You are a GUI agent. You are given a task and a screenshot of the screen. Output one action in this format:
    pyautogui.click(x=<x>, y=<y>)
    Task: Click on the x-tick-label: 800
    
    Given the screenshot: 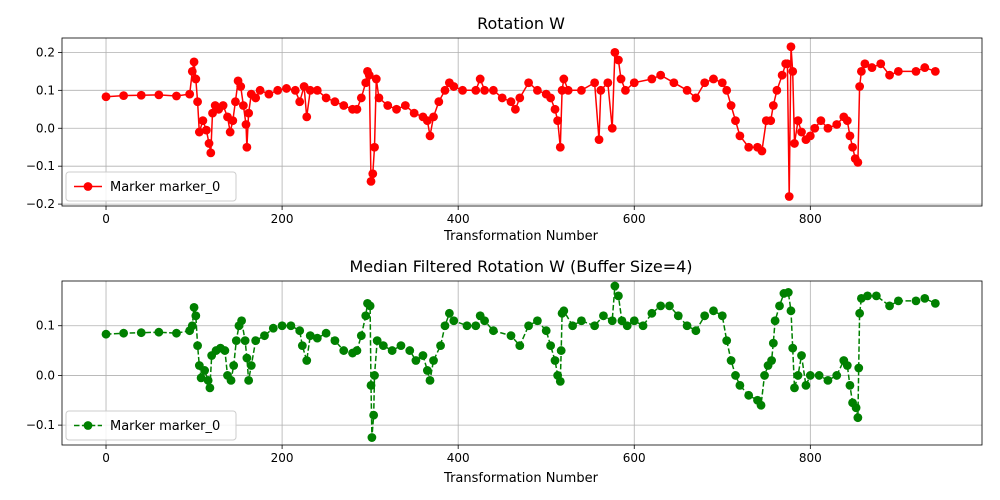 What is the action you would take?
    pyautogui.click(x=810, y=219)
    